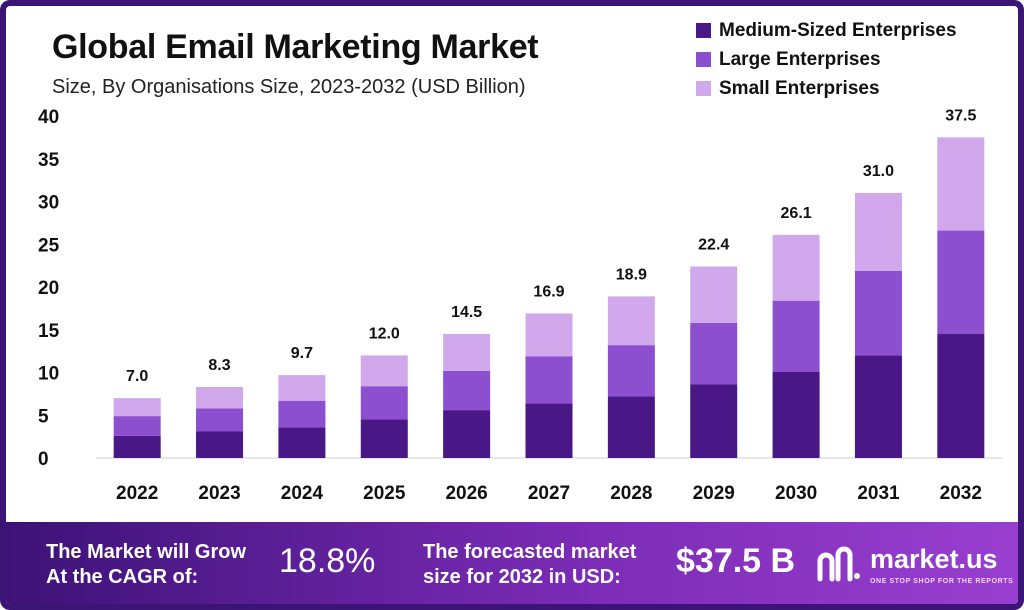 The height and width of the screenshot is (610, 1024). Describe the element at coordinates (137, 493) in the screenshot. I see `x-tick-label: 2022` at that location.